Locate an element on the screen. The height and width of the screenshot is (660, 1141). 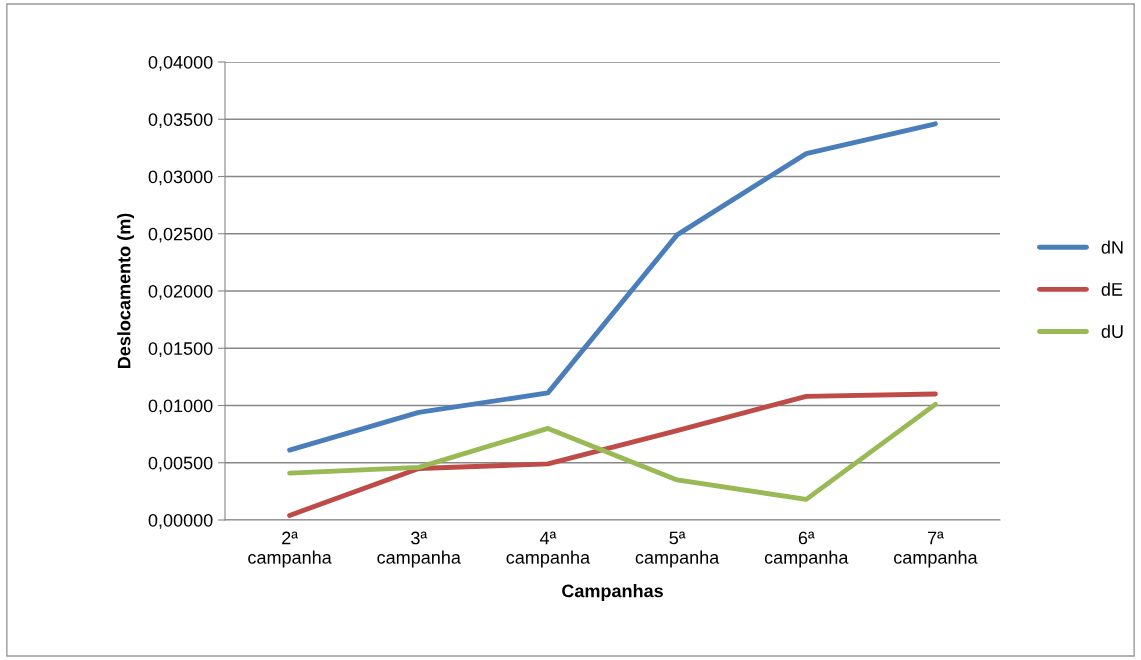
x-tick-label: 6ª campanha is located at coordinates (806, 549).